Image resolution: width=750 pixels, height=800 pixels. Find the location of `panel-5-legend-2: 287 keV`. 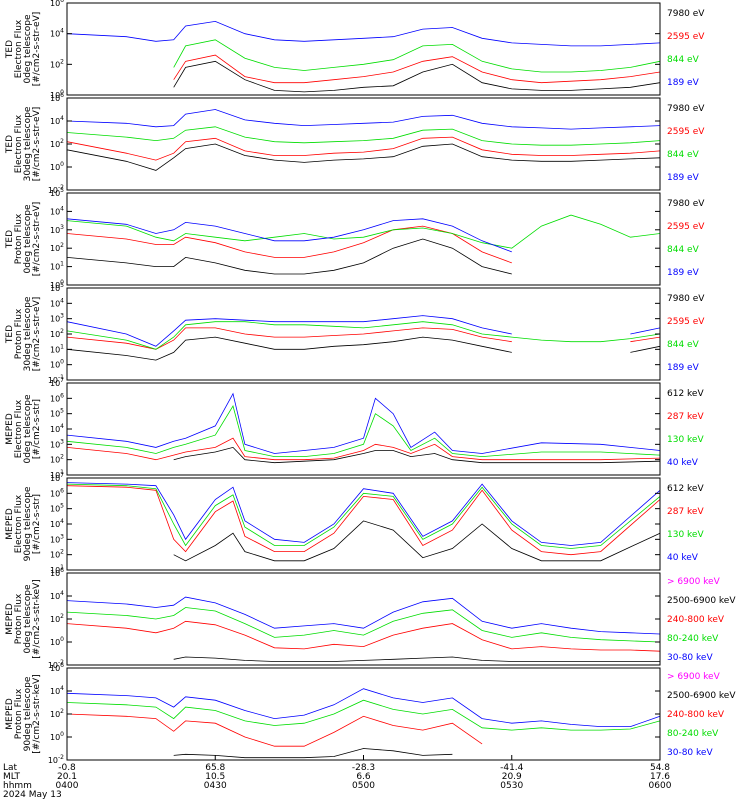

panel-5-legend-2: 287 keV is located at coordinates (685, 417).